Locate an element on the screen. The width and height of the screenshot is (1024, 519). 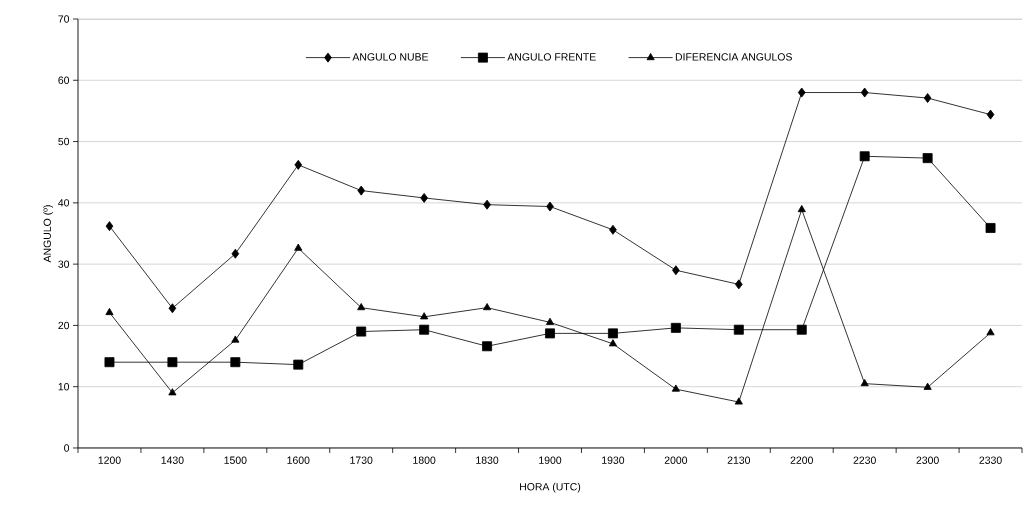
legend-label: ANGULO FRENTE is located at coordinates (551, 57).